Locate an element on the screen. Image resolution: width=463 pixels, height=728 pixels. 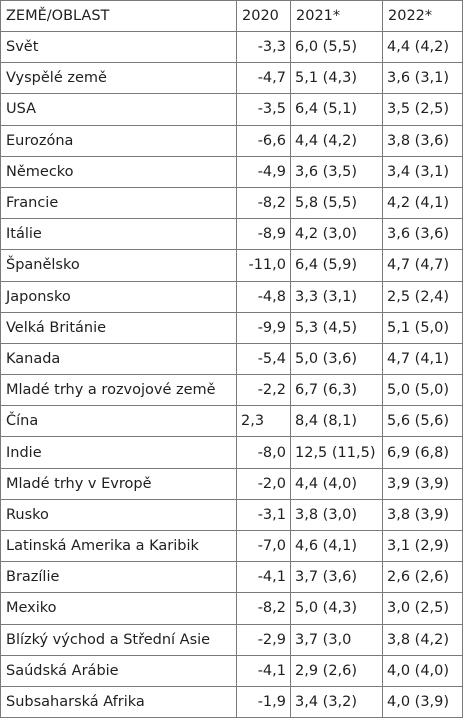
table-row: Německo -4,9 3,6 (3,5) 3,4 (3,1) is located at coordinates (231, 171).